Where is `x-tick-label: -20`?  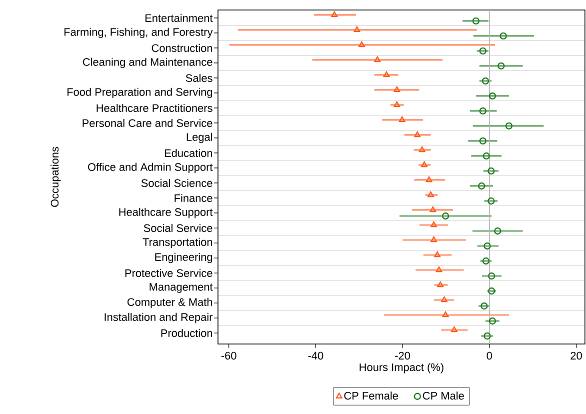 x-tick-label: -20 is located at coordinates (402, 356).